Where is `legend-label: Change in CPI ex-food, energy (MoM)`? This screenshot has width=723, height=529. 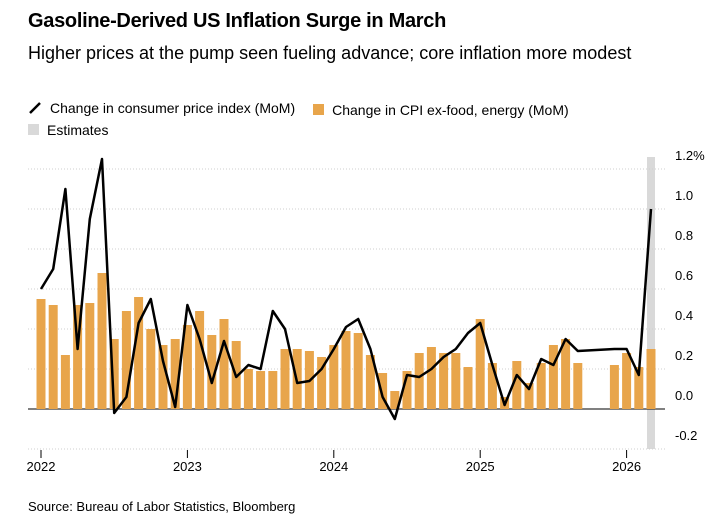
legend-label: Change in CPI ex-food, energy (MoM) is located at coordinates (450, 109).